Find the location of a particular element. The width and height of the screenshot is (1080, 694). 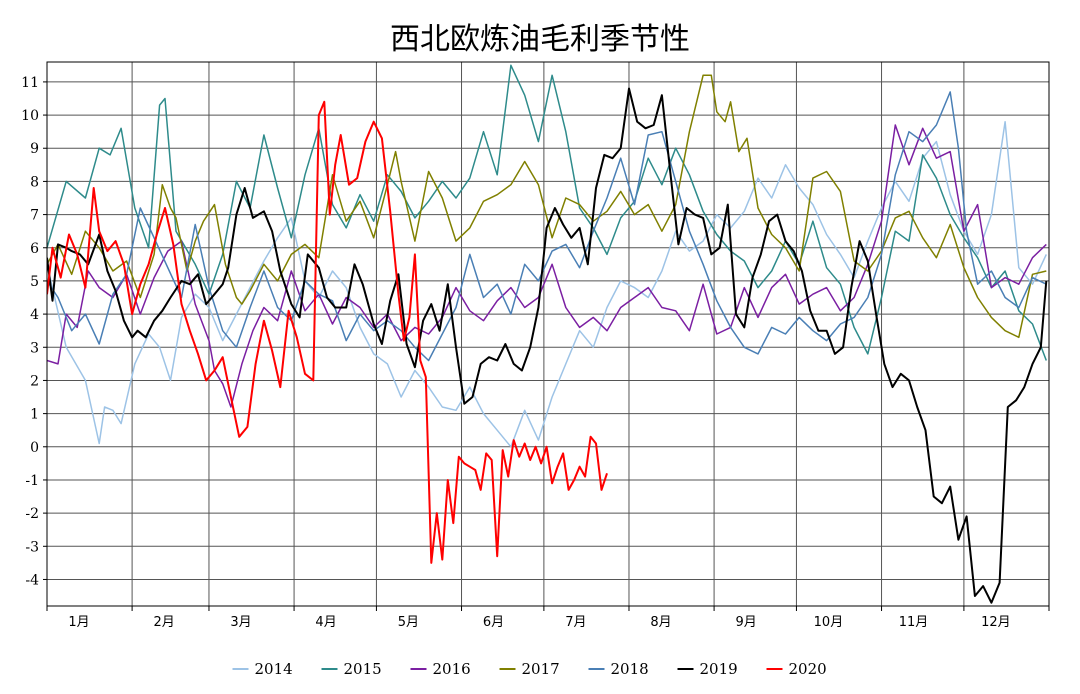

x-tick-label: 6月 is located at coordinates (493, 622).